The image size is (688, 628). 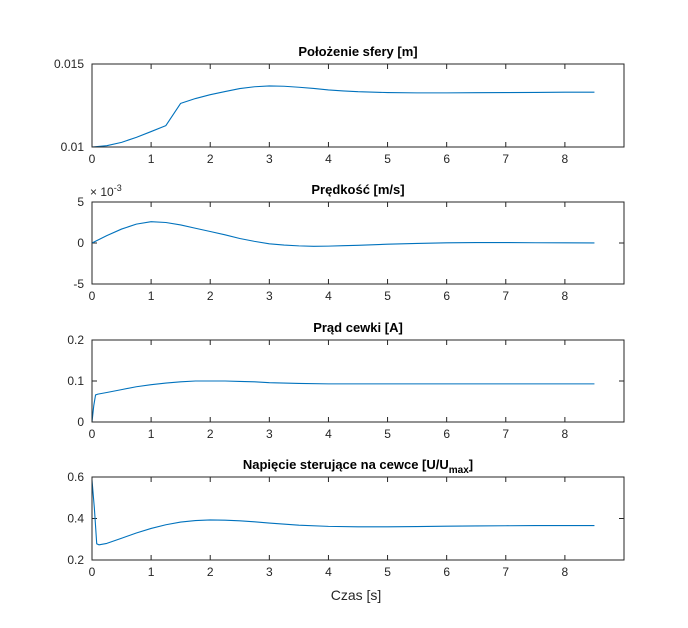 What do you see at coordinates (80, 202) in the screenshot?
I see `y-tick-label: 5` at bounding box center [80, 202].